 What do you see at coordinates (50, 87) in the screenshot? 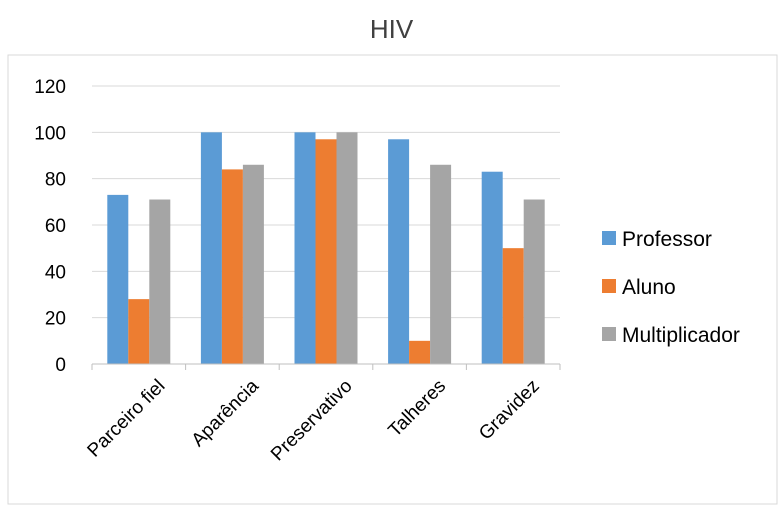
I see `y-tick-label: 120` at bounding box center [50, 87].